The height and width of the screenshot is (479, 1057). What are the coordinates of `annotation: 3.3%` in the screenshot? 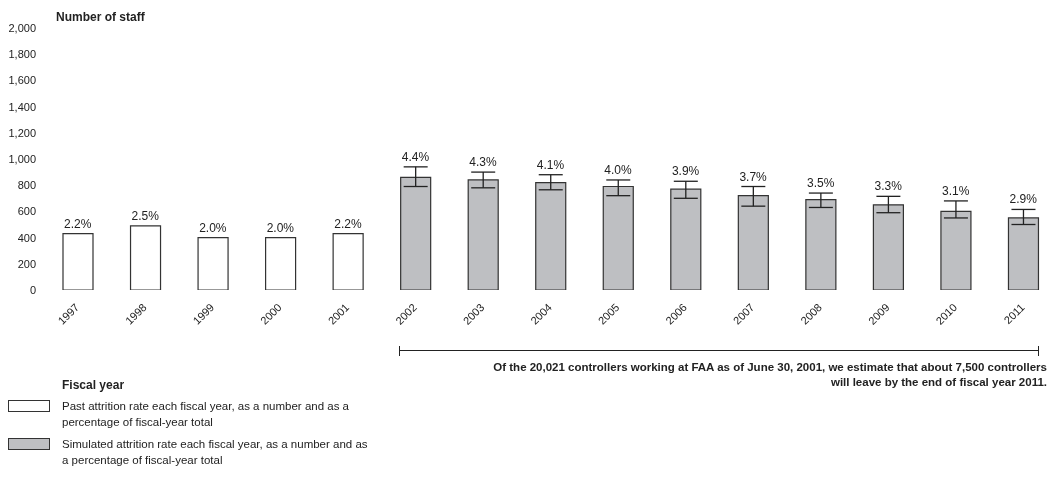 It's located at (888, 186).